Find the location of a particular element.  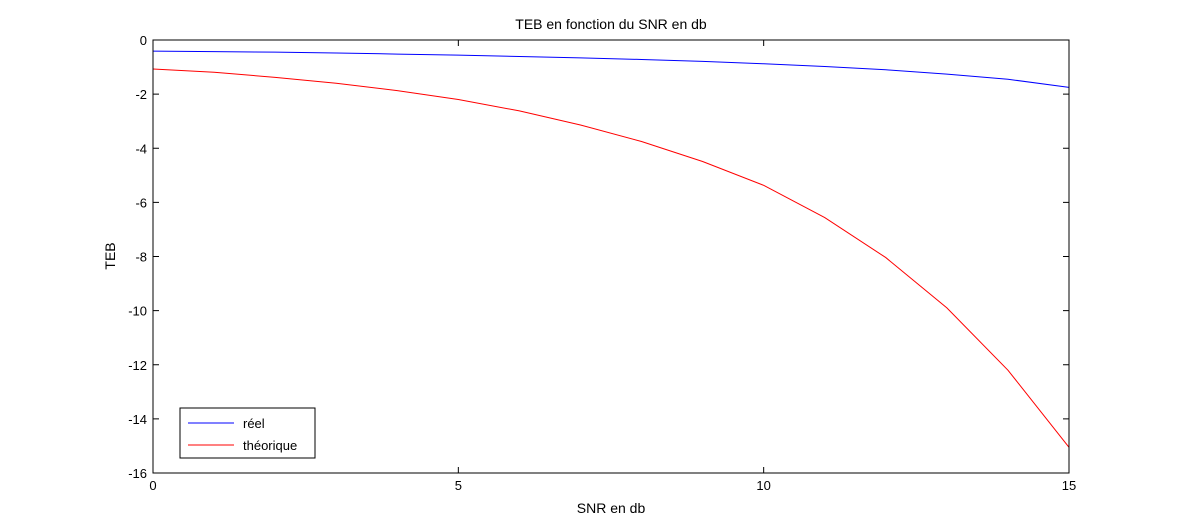

legend-box is located at coordinates (247, 433).